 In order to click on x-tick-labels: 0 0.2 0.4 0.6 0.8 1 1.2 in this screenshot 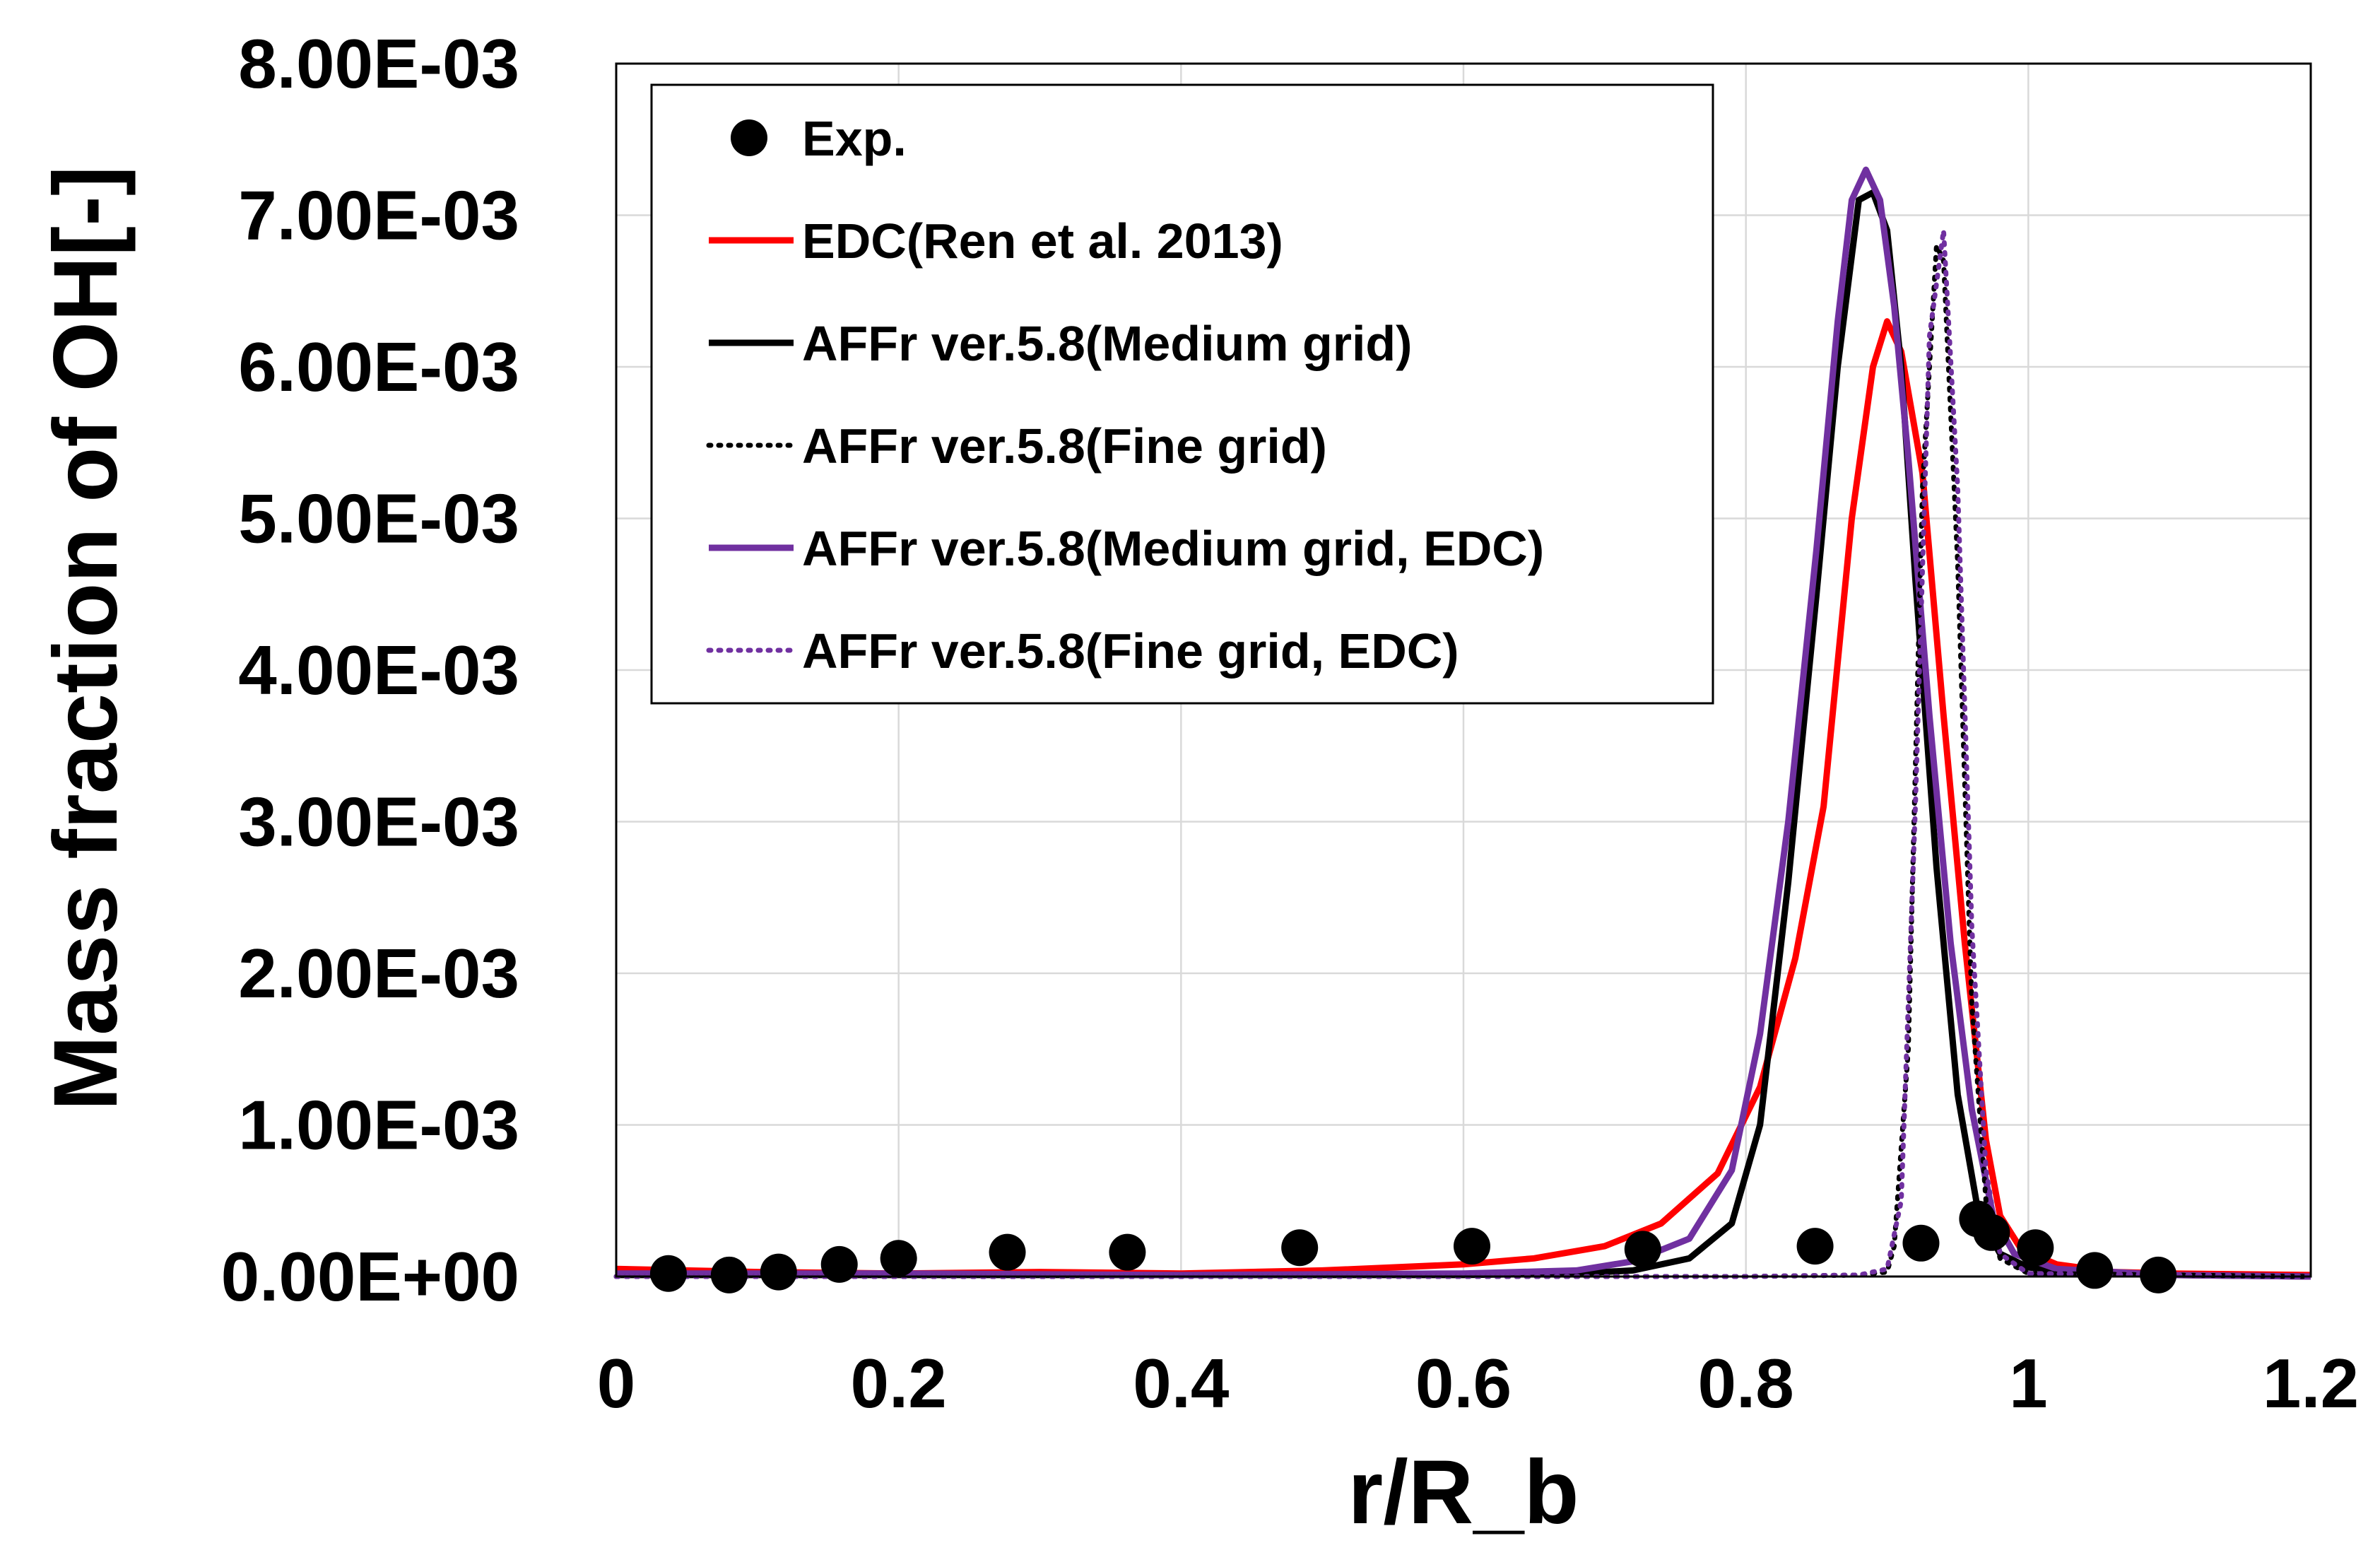, I will do `click(1478, 1383)`.